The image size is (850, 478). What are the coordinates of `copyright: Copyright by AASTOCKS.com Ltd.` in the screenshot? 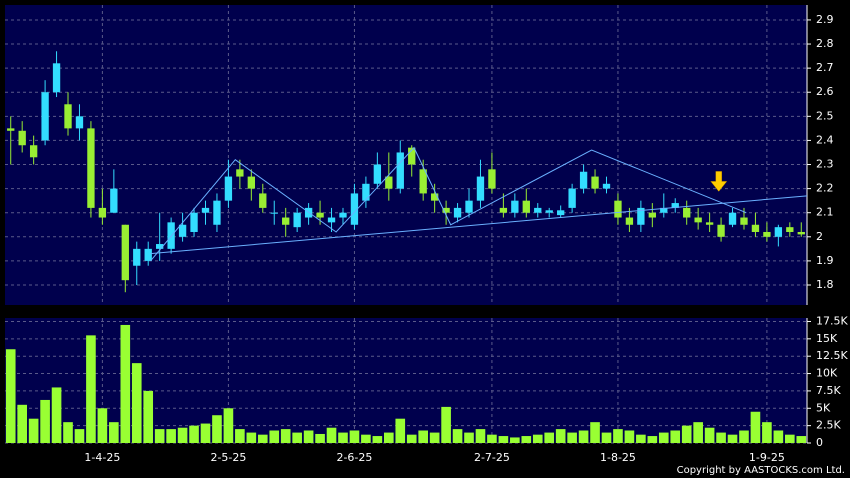 It's located at (761, 470).